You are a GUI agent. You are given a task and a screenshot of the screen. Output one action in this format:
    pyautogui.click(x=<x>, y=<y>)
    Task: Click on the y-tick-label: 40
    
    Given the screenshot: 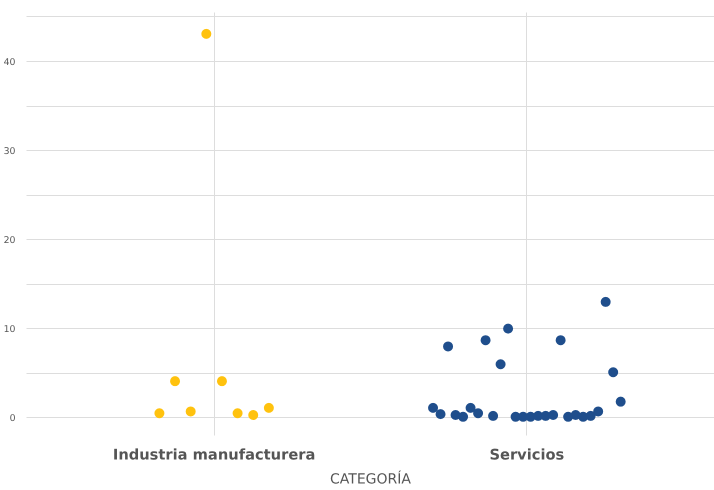 What is the action you would take?
    pyautogui.click(x=10, y=62)
    